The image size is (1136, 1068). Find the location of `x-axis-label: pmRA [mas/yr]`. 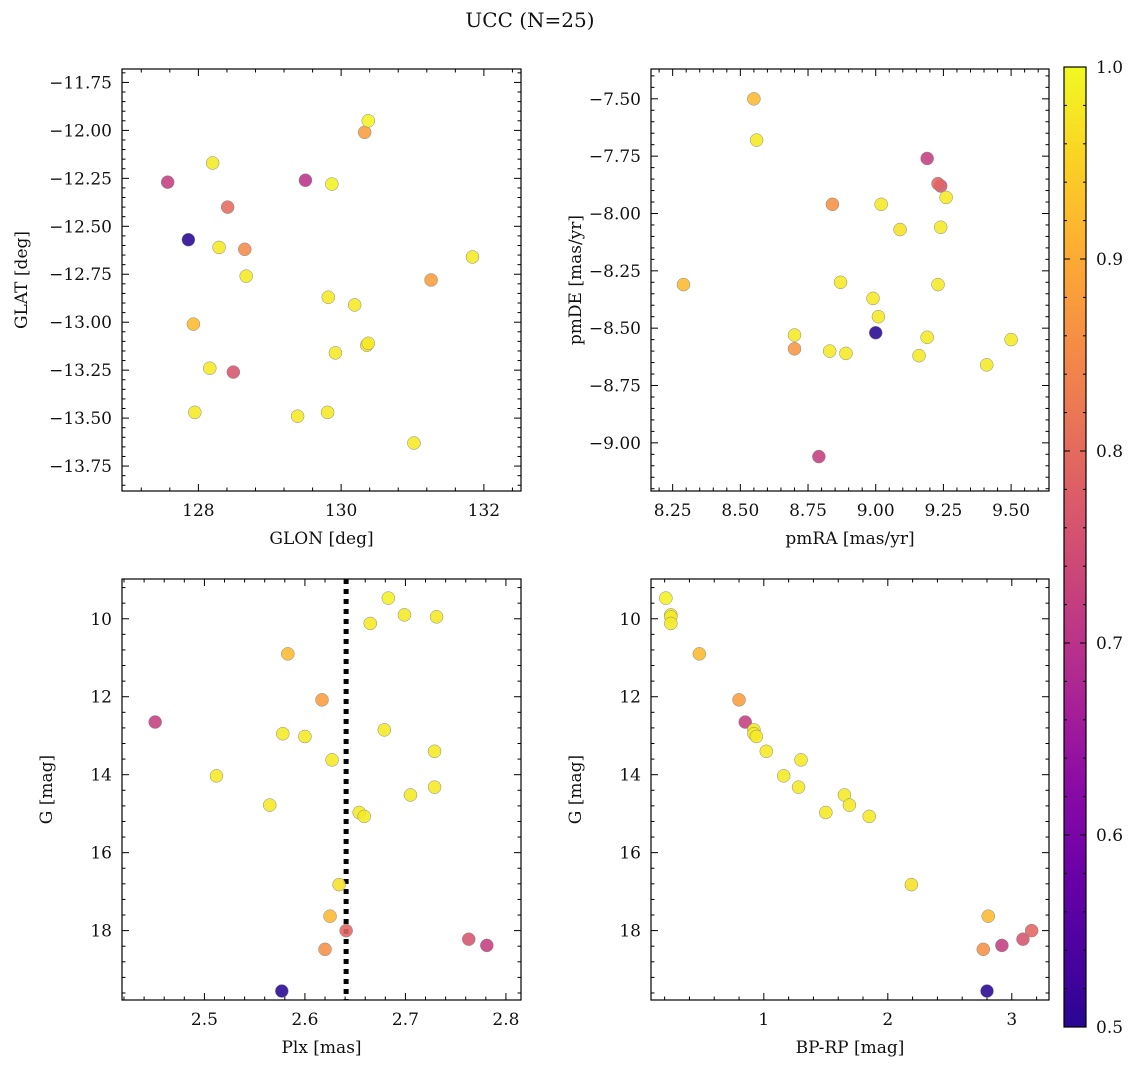

x-axis-label: pmRA [mas/yr] is located at coordinates (849, 539).